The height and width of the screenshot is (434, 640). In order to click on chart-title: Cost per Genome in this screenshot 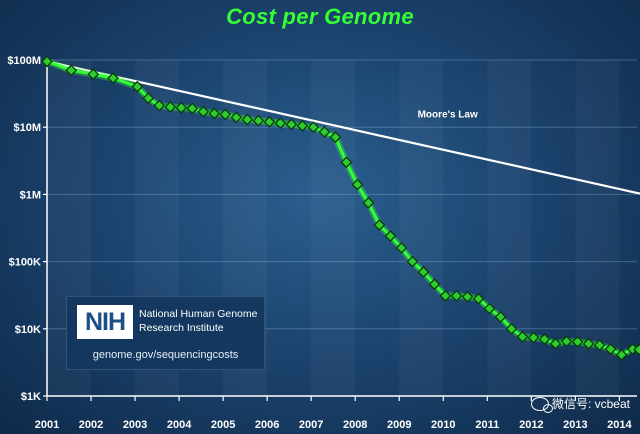, I will do `click(320, 16)`.